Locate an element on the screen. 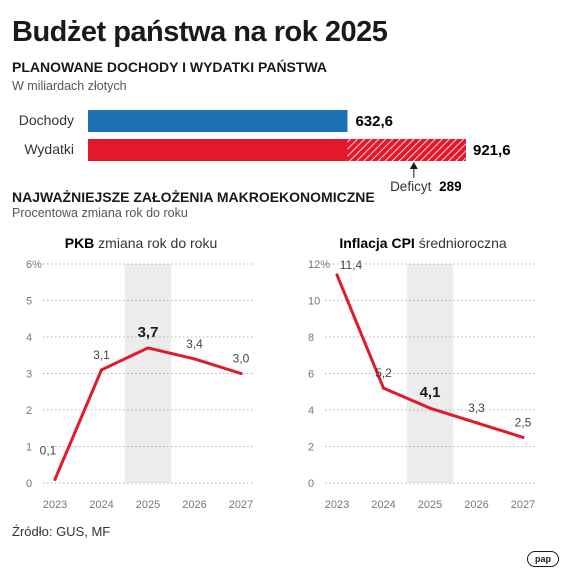 Image resolution: width=564 pixels, height=573 pixels. deficit-bar is located at coordinates (406, 150).